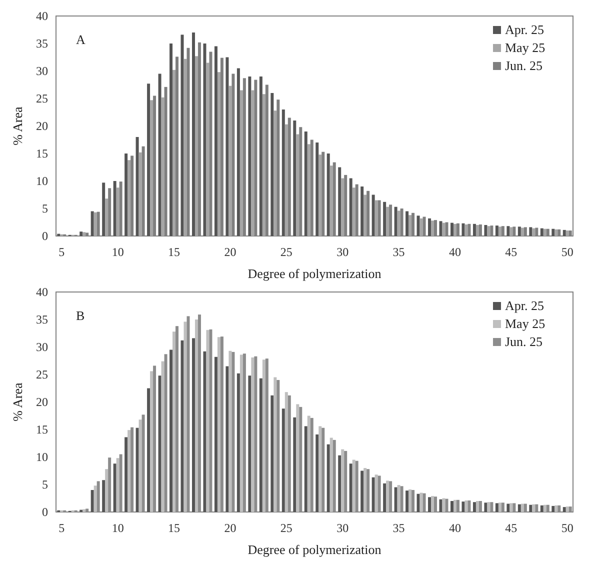 The image size is (589, 569). What do you see at coordinates (42, 457) in the screenshot?
I see `y-tick-label: 10` at bounding box center [42, 457].